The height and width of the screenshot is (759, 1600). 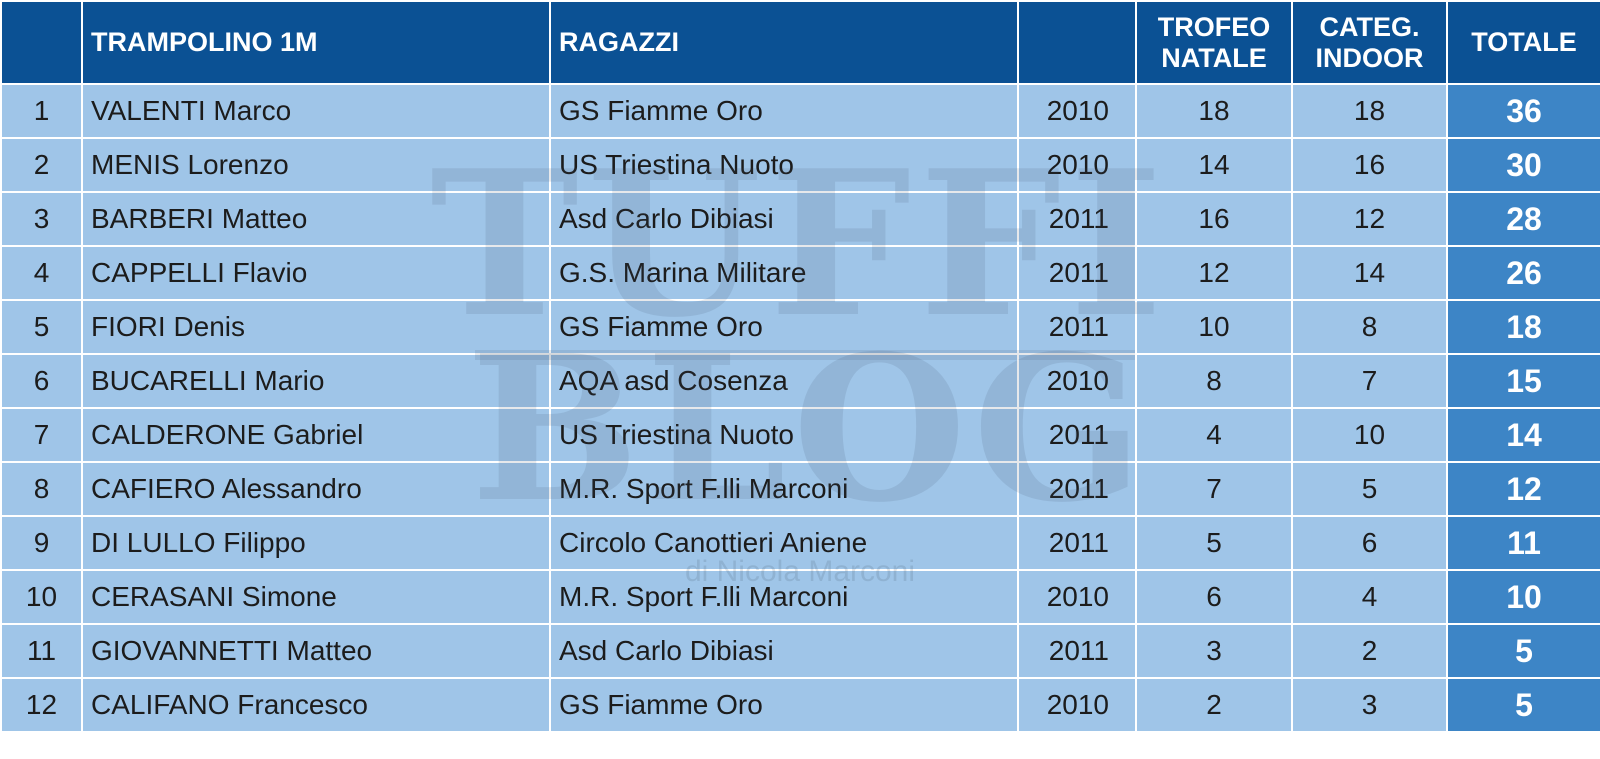 I want to click on total-cell: 12, so click(x=1523, y=489).